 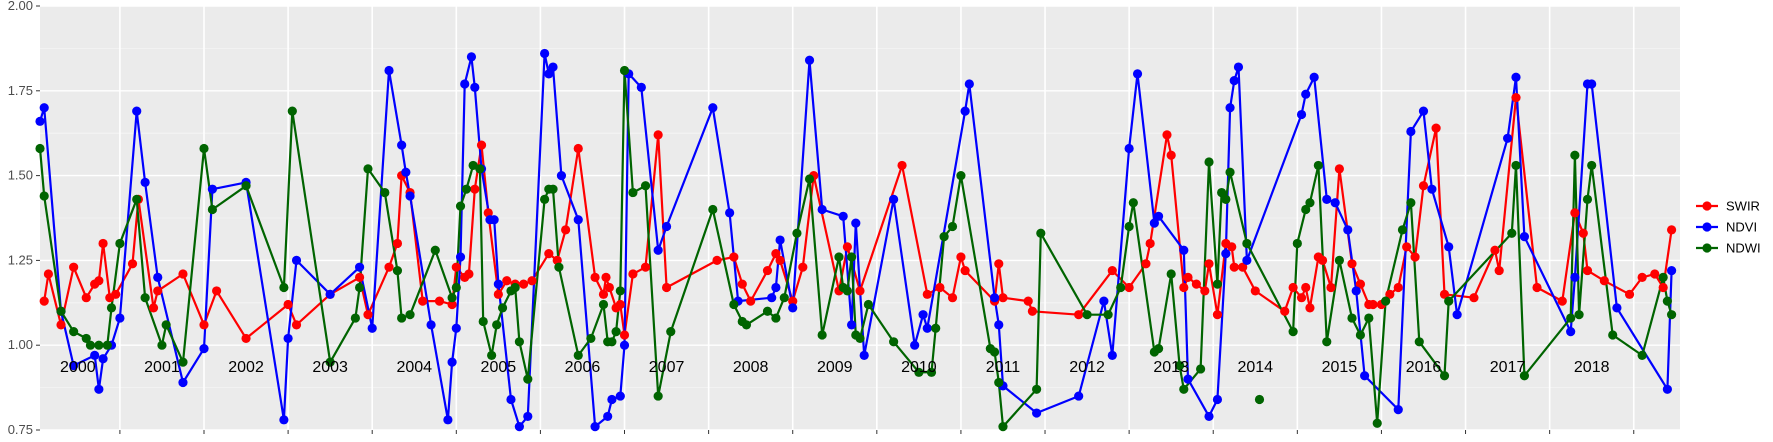 I want to click on year-label: 2002, so click(x=246, y=367).